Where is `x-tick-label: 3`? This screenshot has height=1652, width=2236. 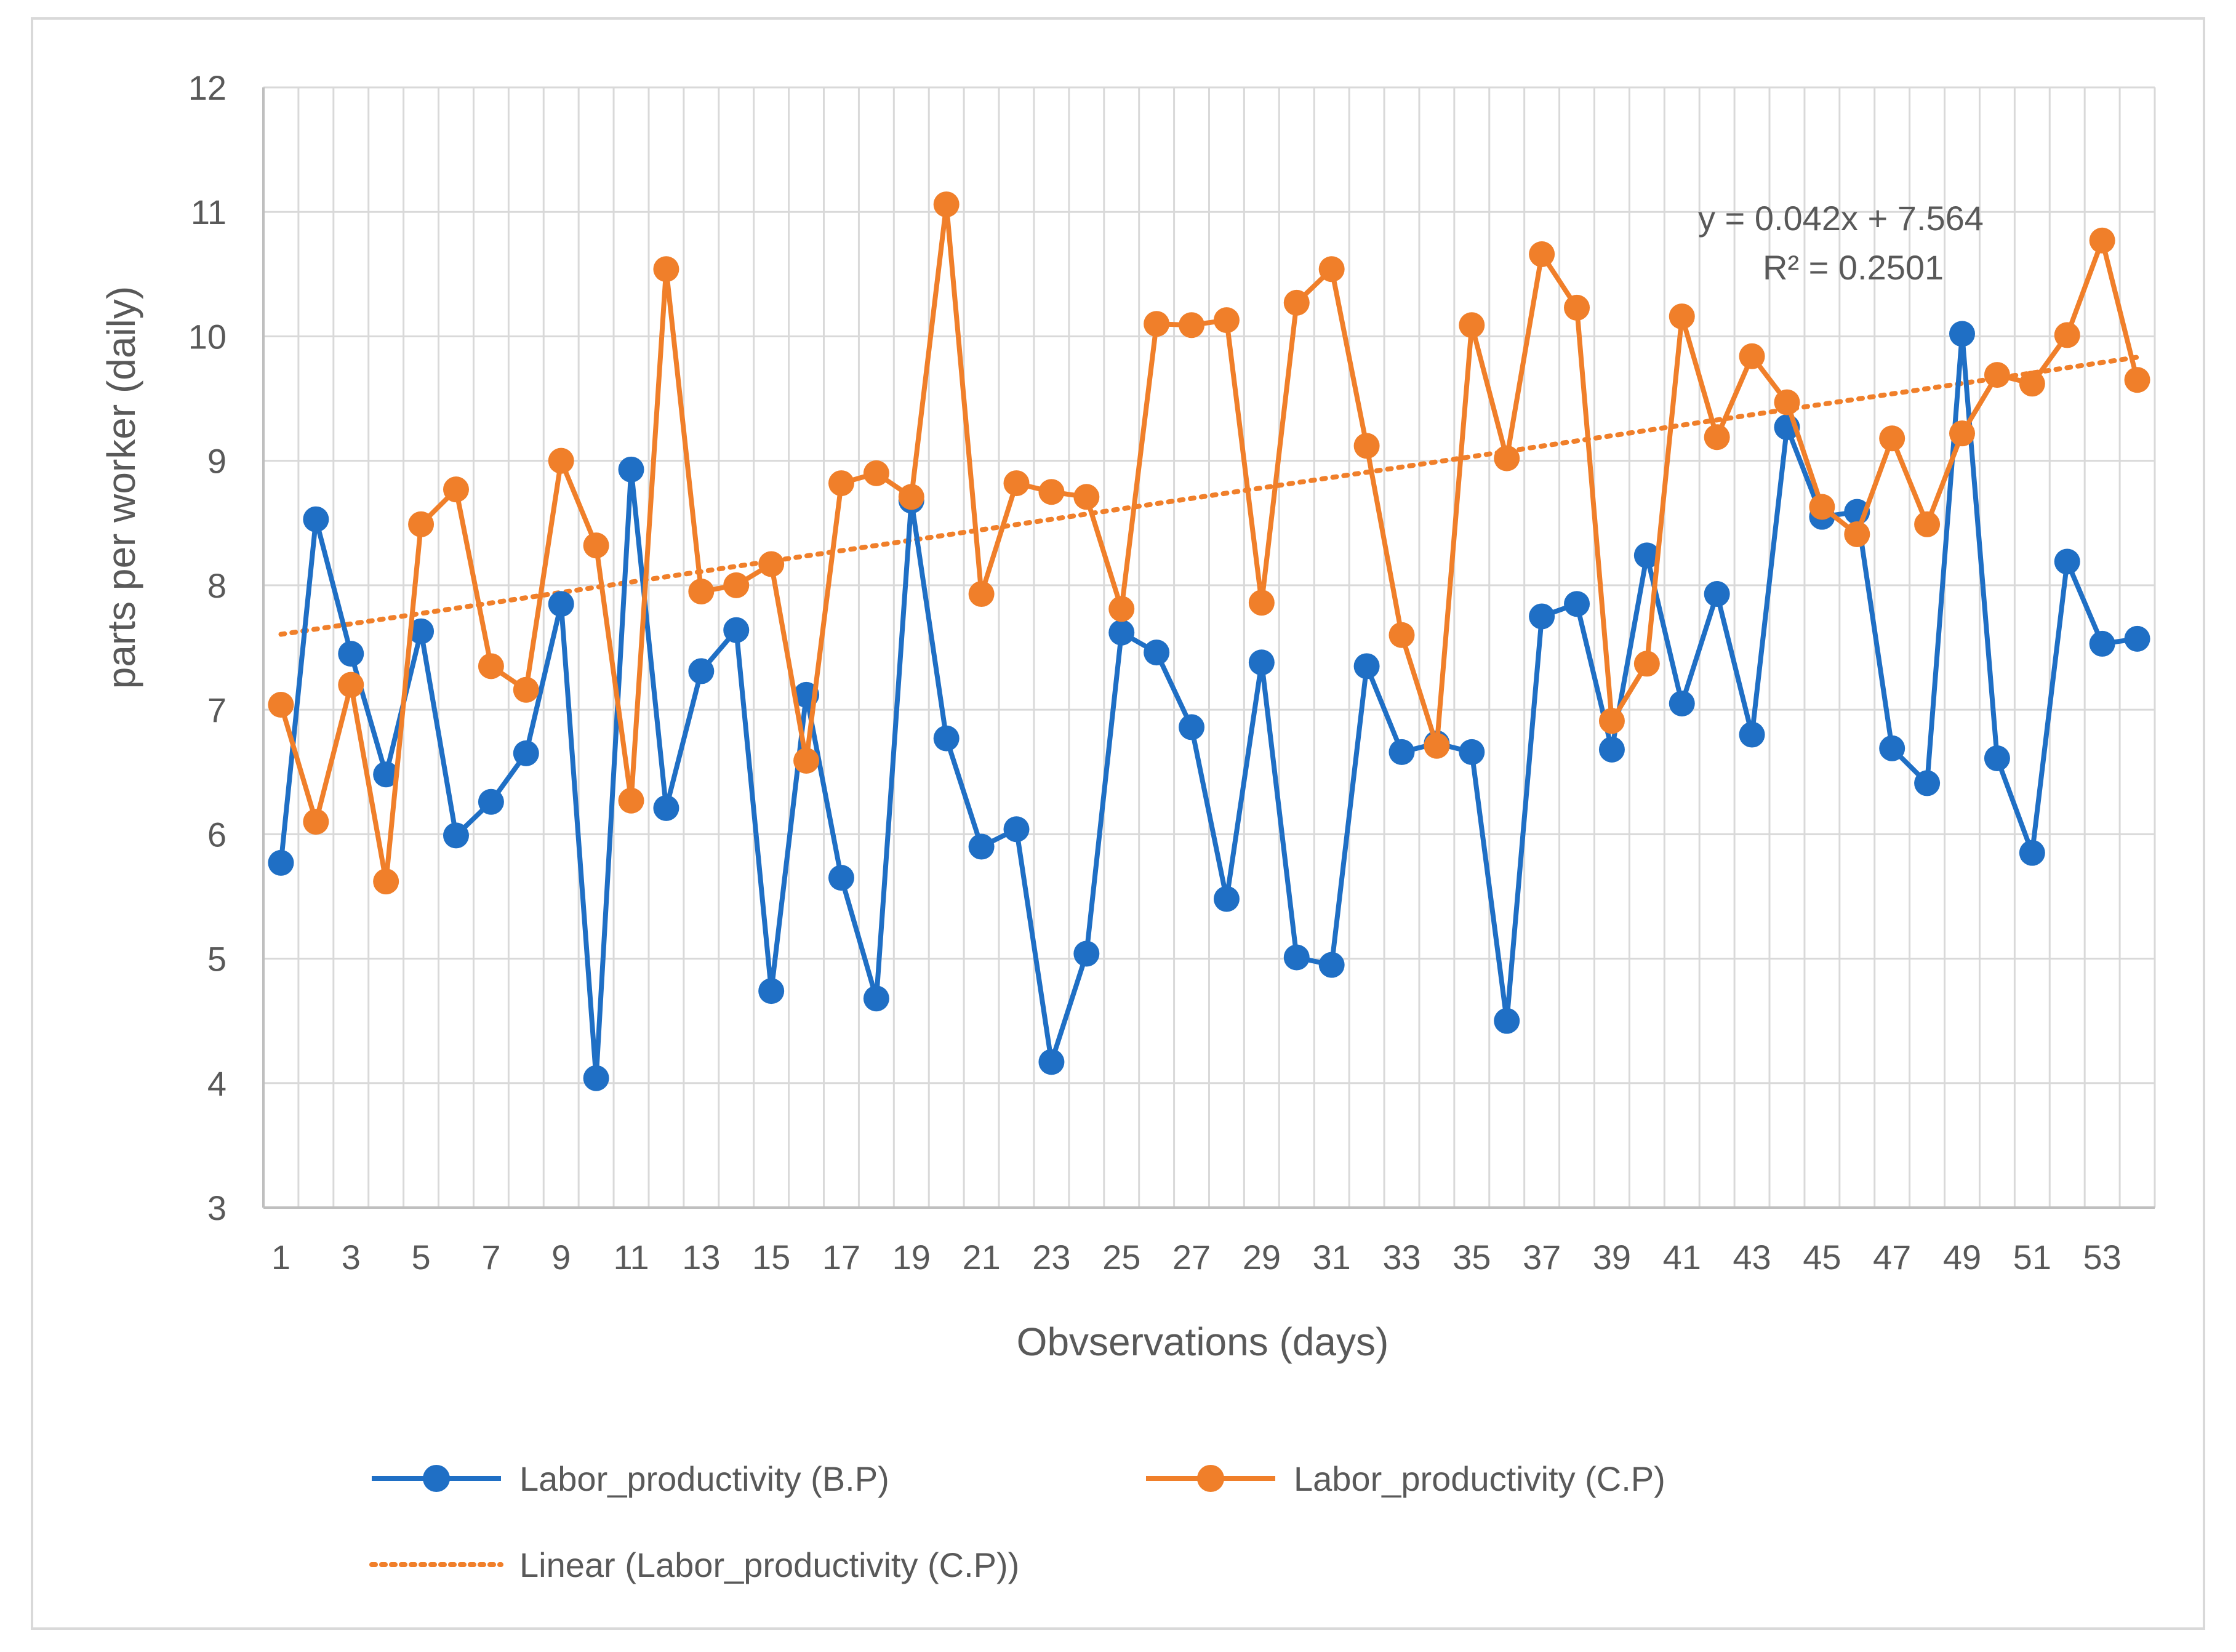
x-tick-label: 3 is located at coordinates (351, 1257).